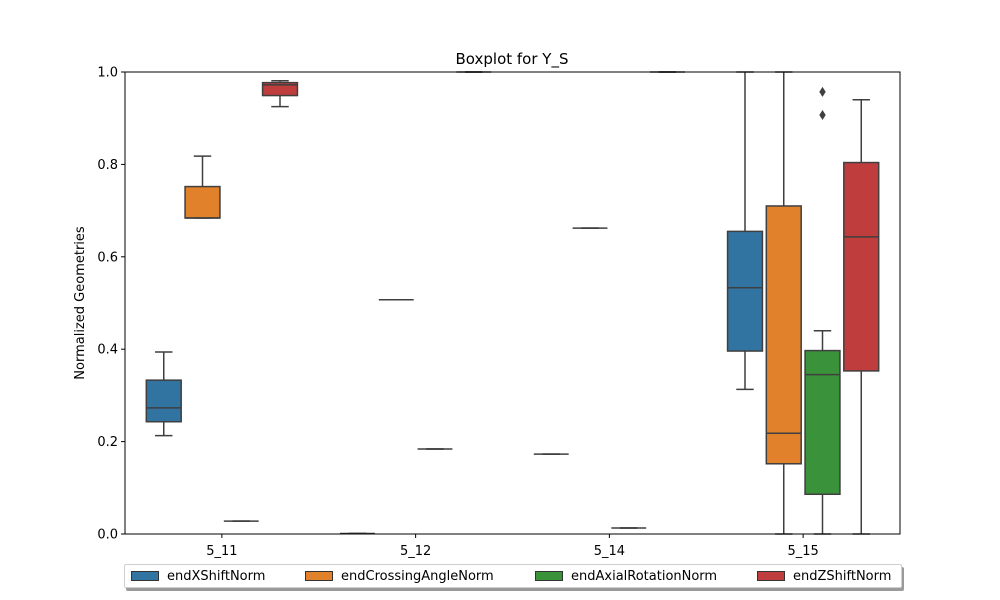 This screenshot has width=1000, height=600. I want to click on y-tick-label: 0.0, so click(107, 535).